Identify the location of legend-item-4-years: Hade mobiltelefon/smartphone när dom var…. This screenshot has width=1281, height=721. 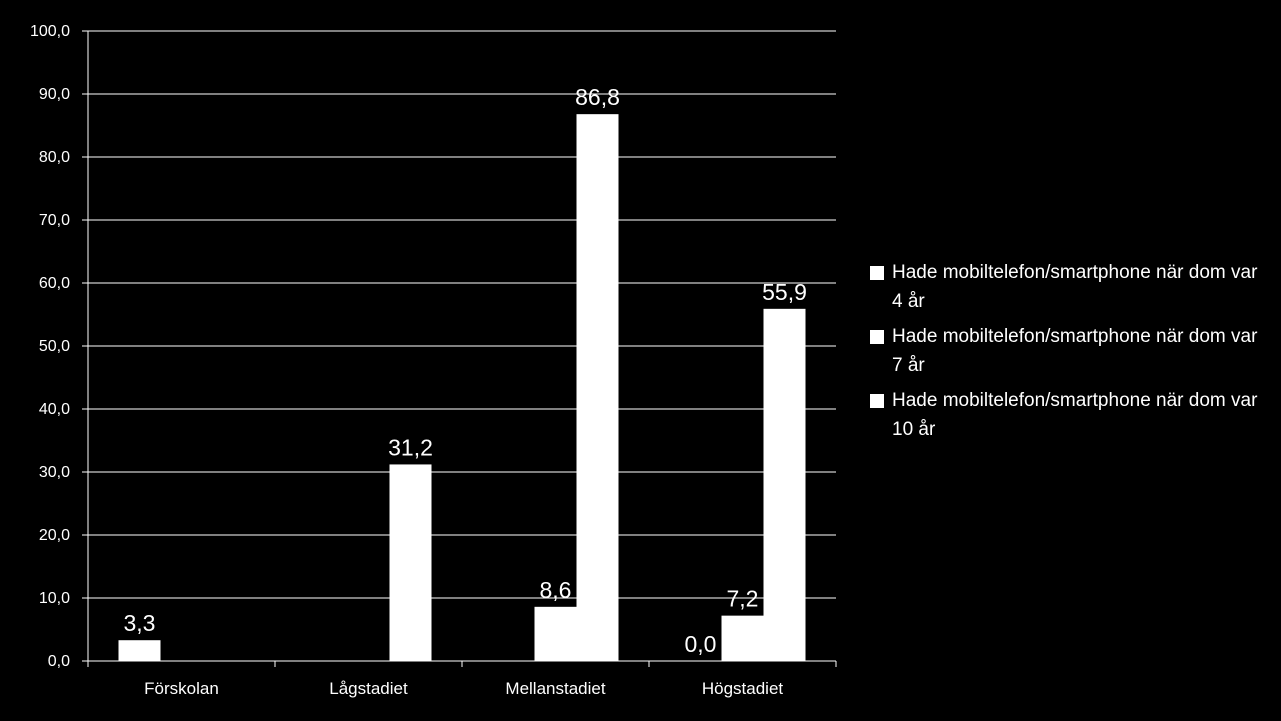
(1070, 287).